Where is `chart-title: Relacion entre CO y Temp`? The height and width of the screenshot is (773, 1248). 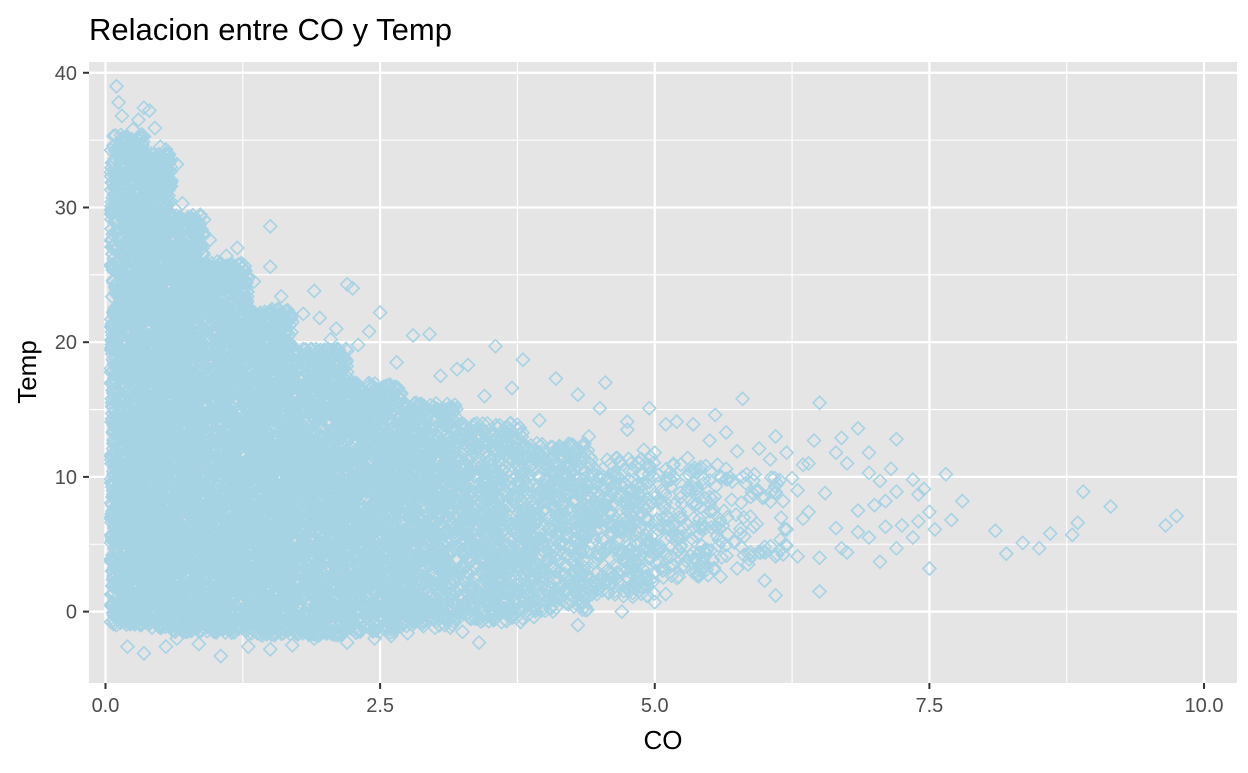 chart-title: Relacion entre CO y Temp is located at coordinates (270, 29).